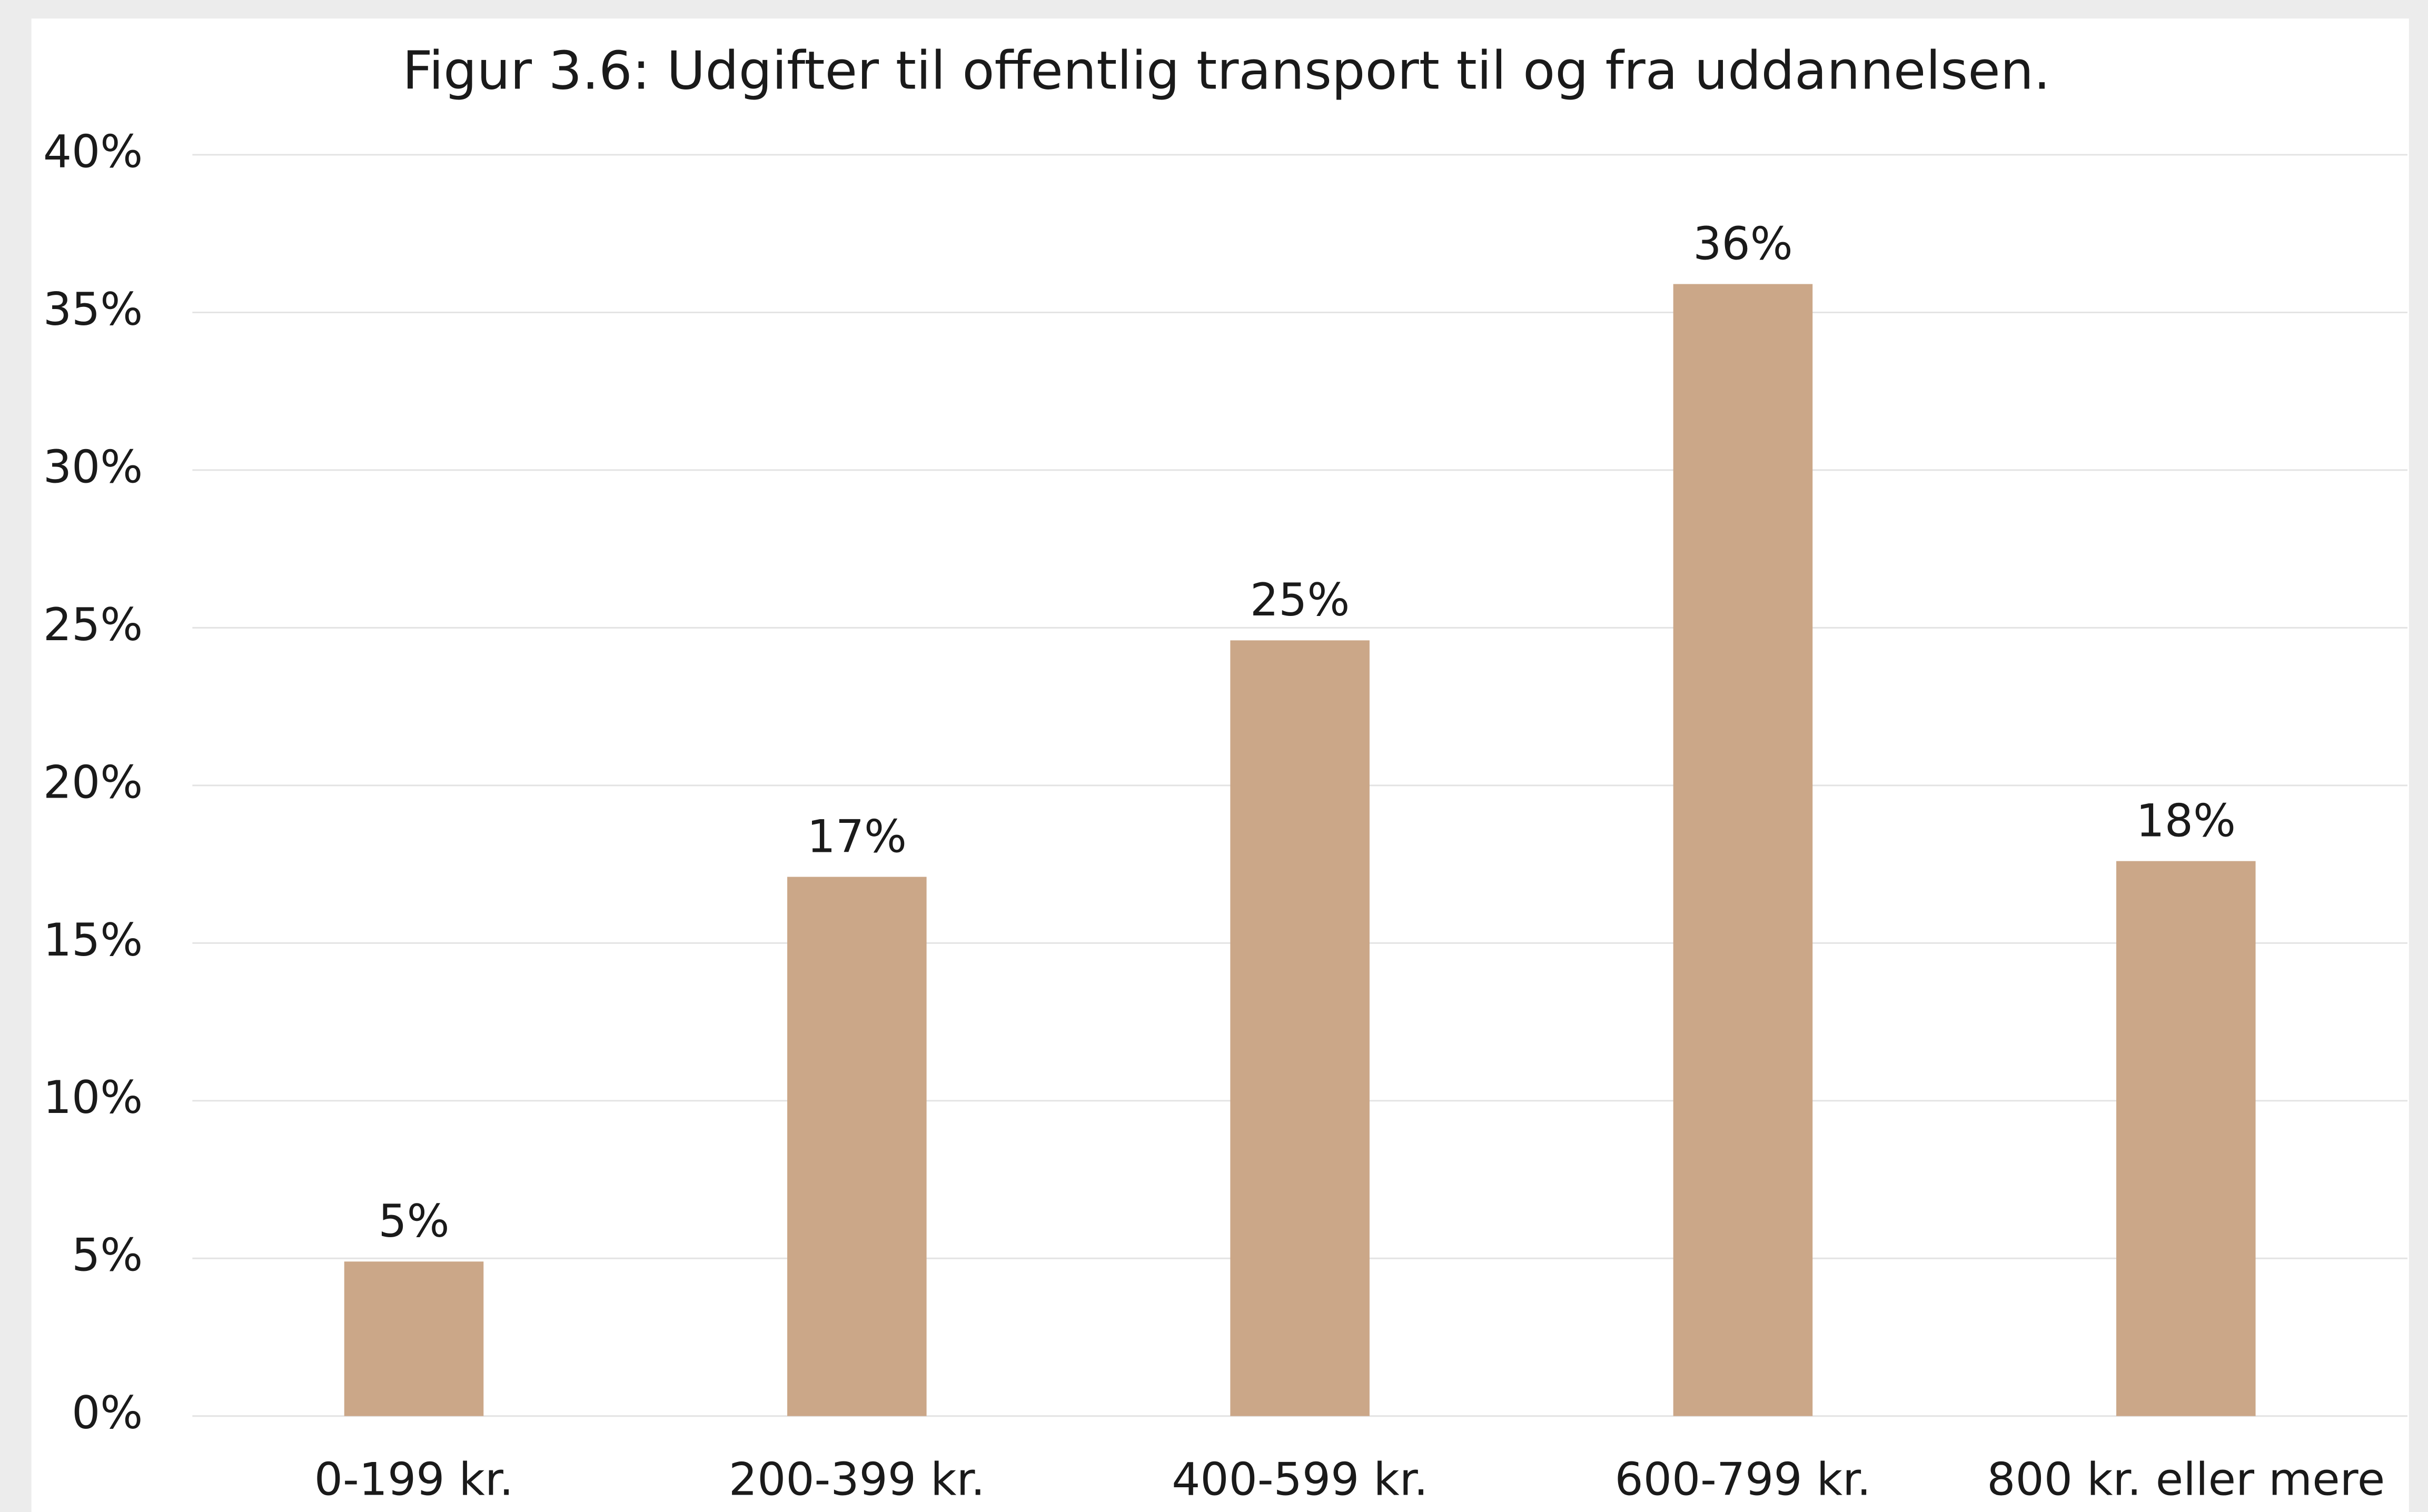 The height and width of the screenshot is (1512, 2428). Describe the element at coordinates (1300, 600) in the screenshot. I see `data-label: 25%` at that location.